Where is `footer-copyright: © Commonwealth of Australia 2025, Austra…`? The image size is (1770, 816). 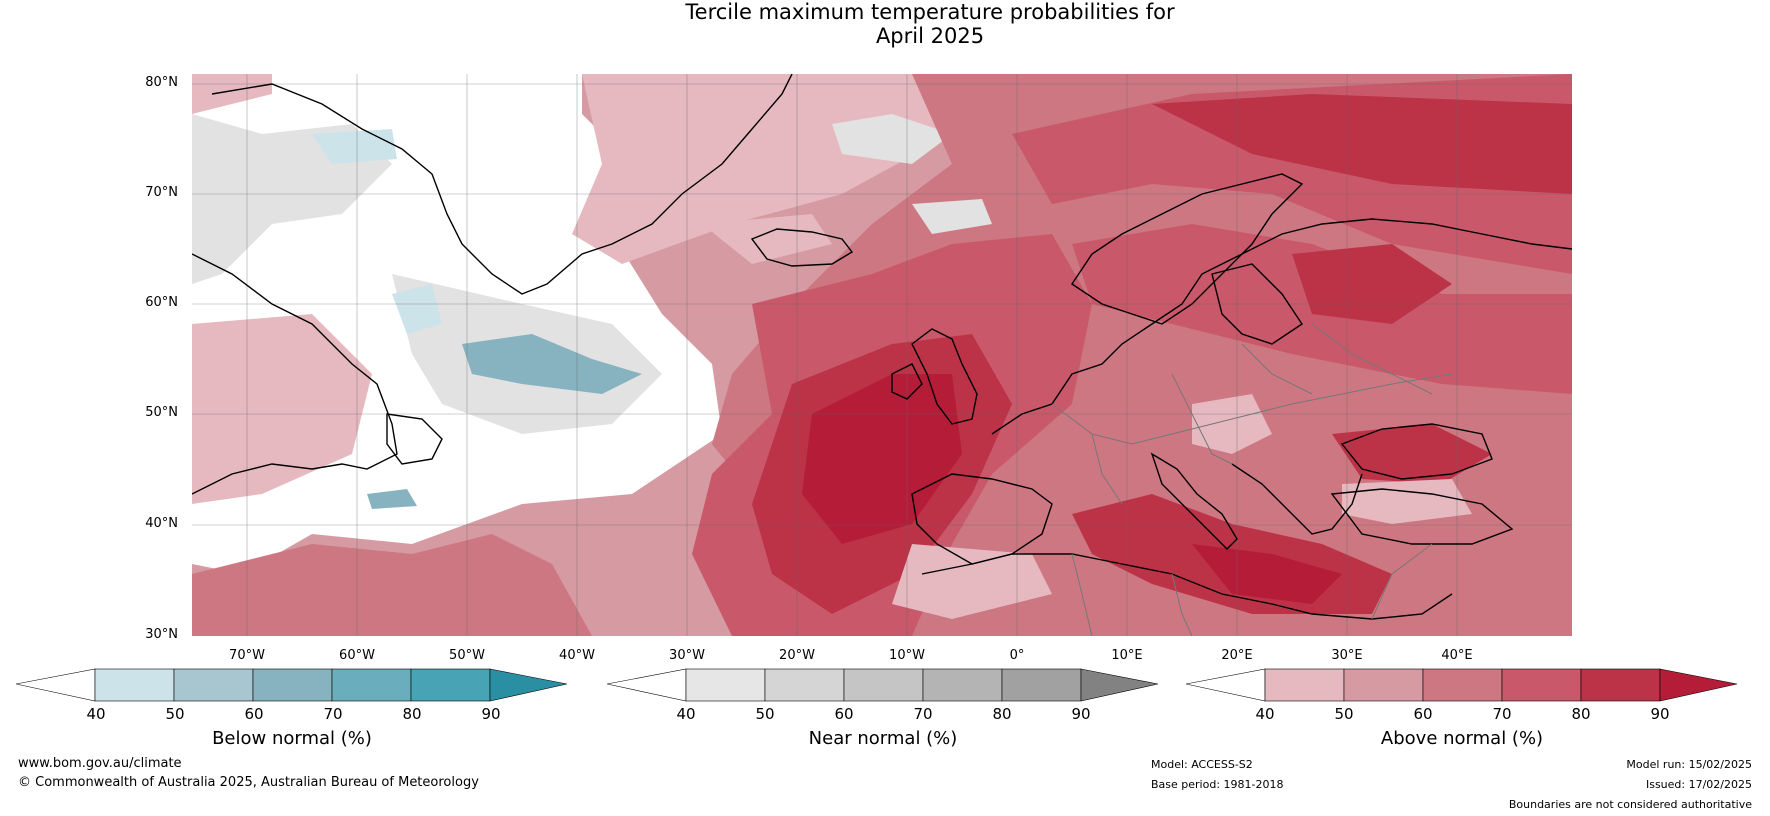
footer-copyright: © Commonwealth of Australia 2025, Austra… is located at coordinates (248, 782).